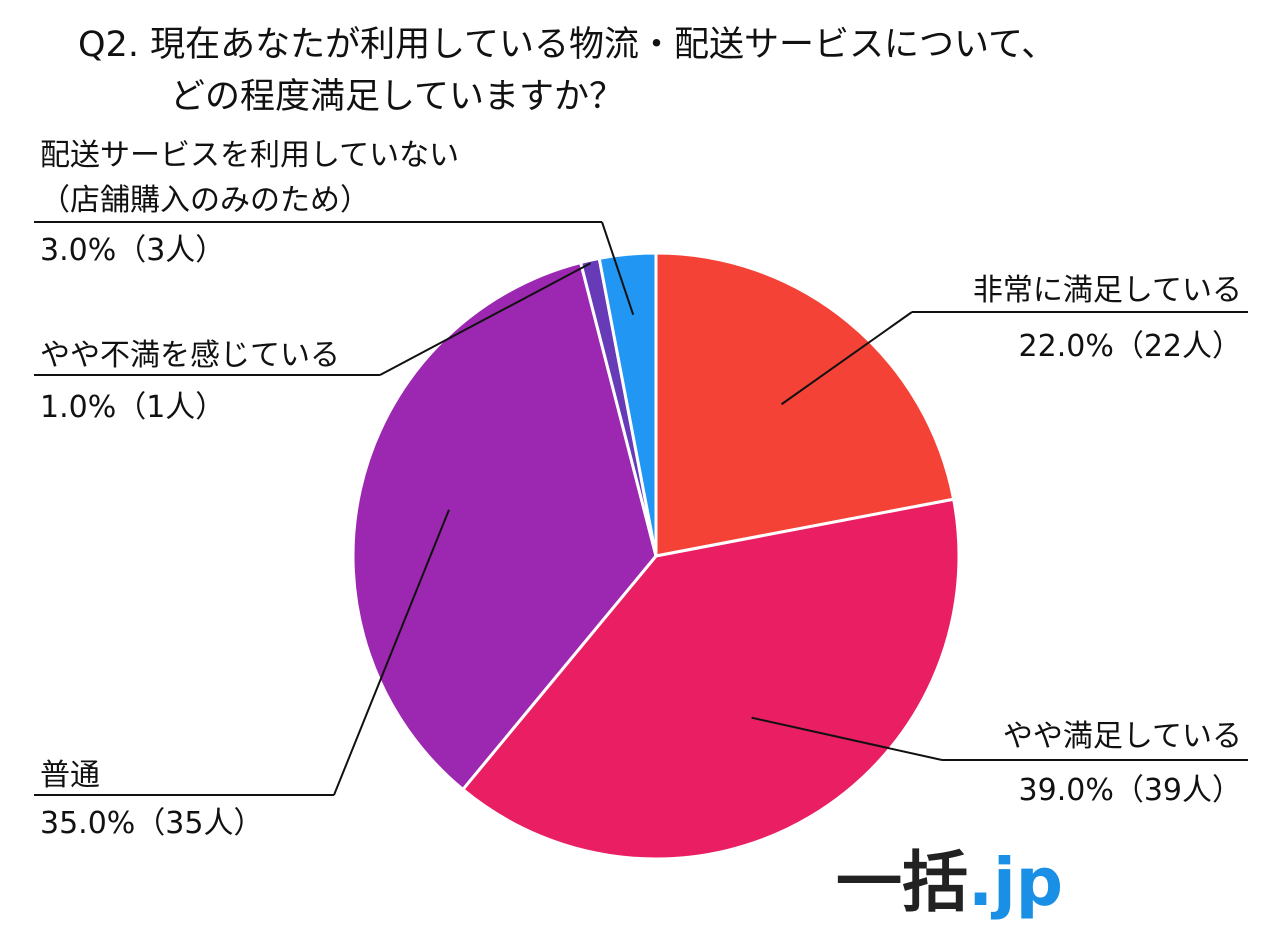 This screenshot has width=1280, height=933. I want to click on slice-label-name-0-0: 非常に満足している, so click(1107, 290).